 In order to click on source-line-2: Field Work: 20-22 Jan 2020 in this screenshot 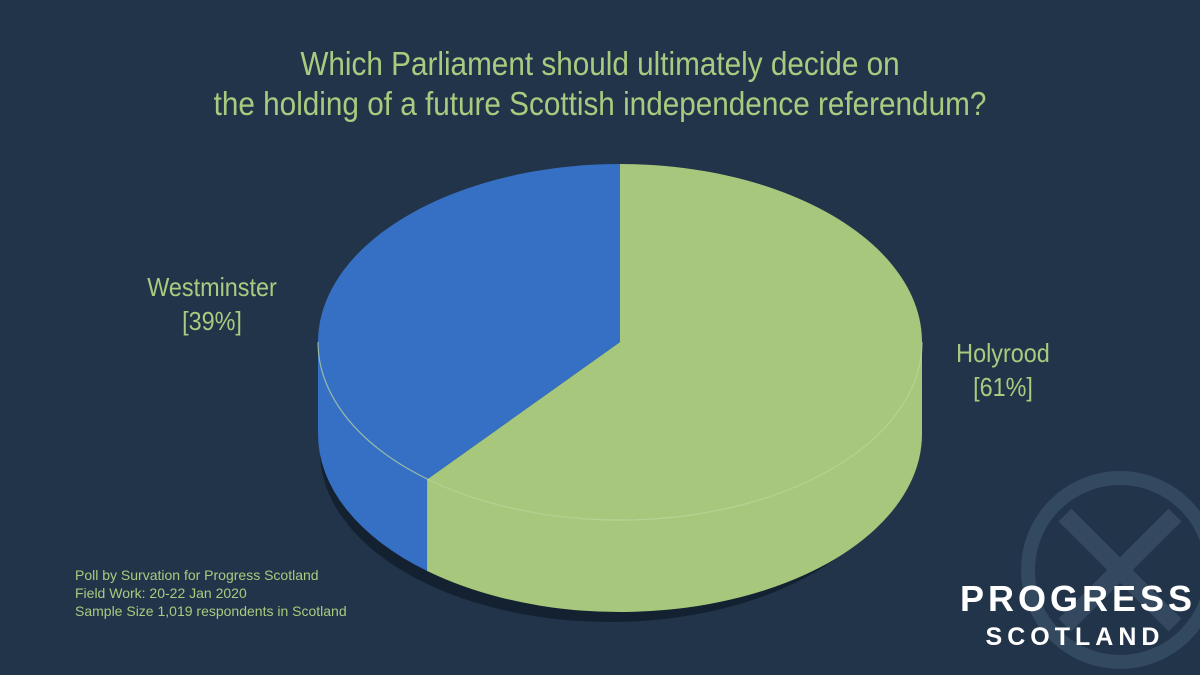, I will do `click(161, 593)`.